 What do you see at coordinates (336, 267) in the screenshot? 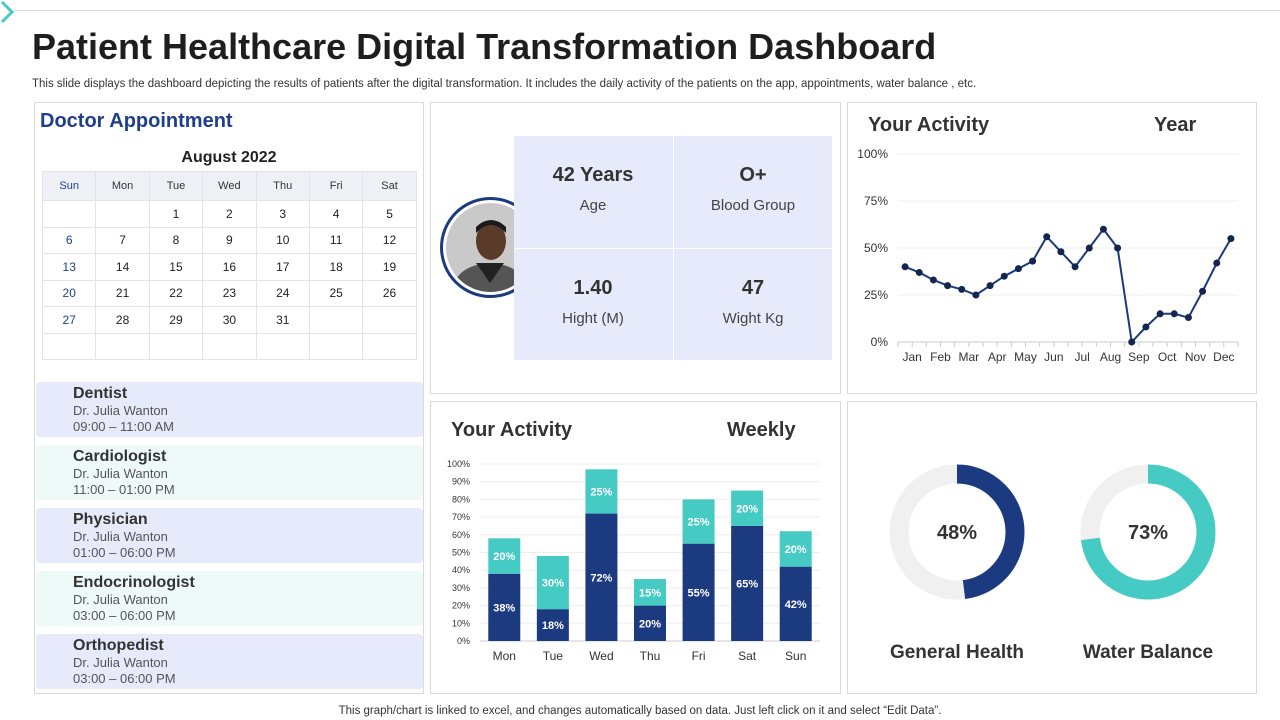
I see `calendar-day: 18` at bounding box center [336, 267].